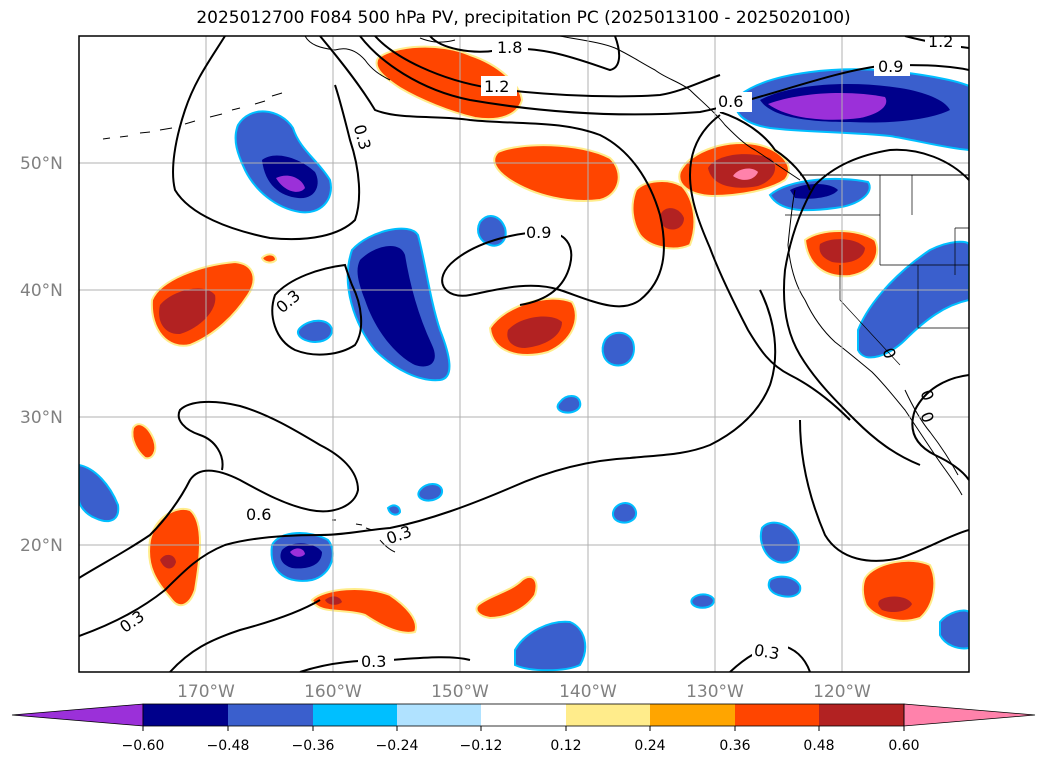 The height and width of the screenshot is (765, 1047). I want to click on contour-0-3-central, so click(317, 309).